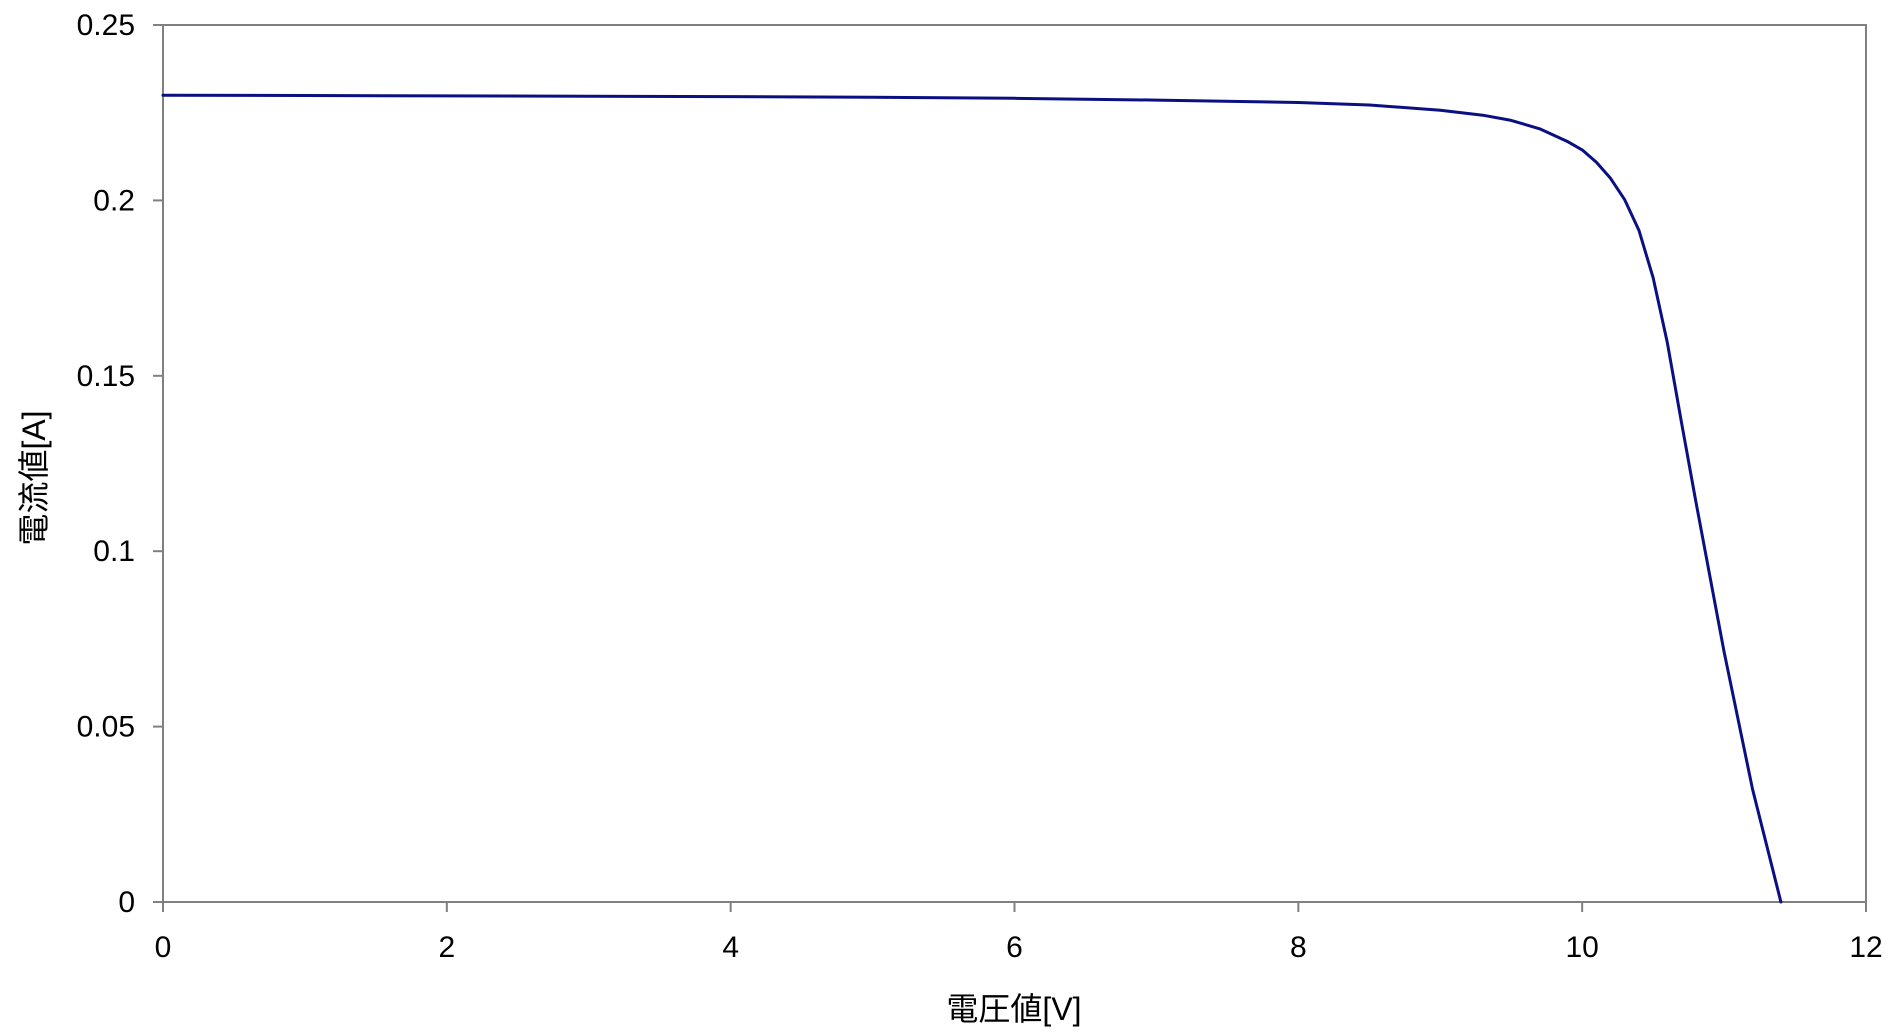 The image size is (1898, 1035). What do you see at coordinates (1014, 947) in the screenshot?
I see `x-tick-label: 6` at bounding box center [1014, 947].